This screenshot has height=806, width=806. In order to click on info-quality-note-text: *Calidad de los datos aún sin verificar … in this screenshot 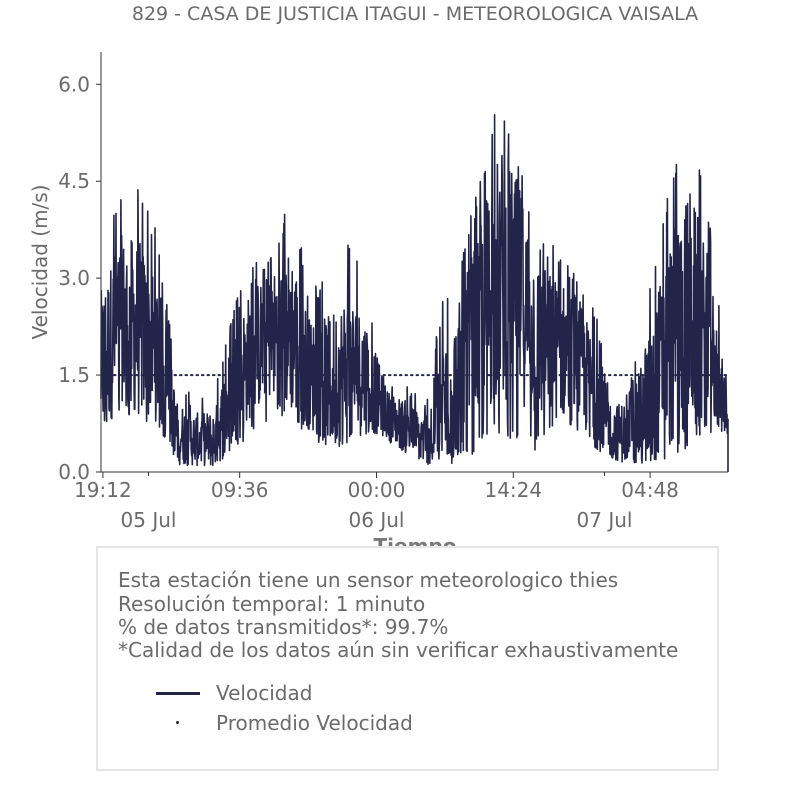, I will do `click(398, 650)`.